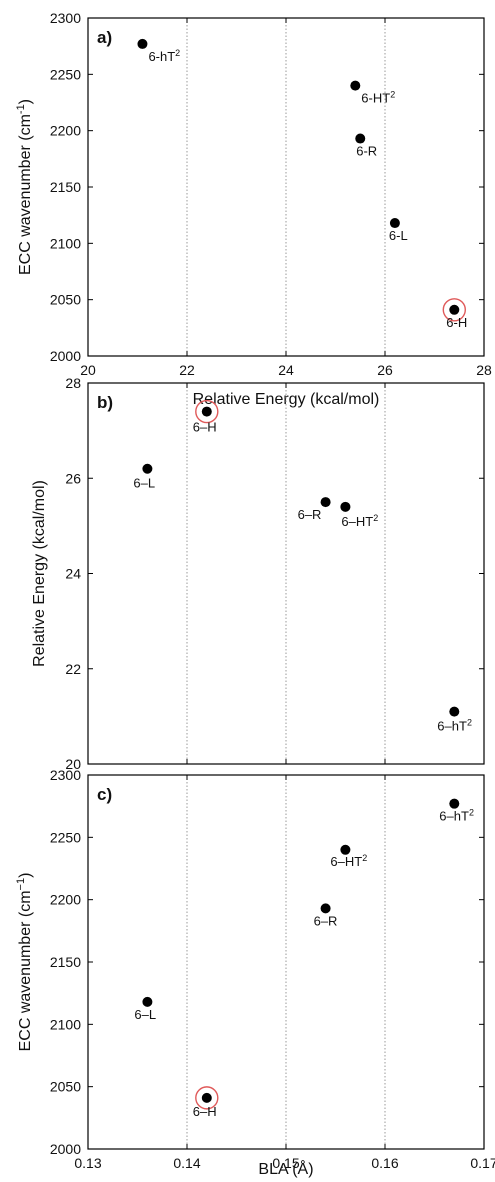 The width and height of the screenshot is (495, 1182). What do you see at coordinates (73, 764) in the screenshot?
I see `y-tick-label: 20` at bounding box center [73, 764].